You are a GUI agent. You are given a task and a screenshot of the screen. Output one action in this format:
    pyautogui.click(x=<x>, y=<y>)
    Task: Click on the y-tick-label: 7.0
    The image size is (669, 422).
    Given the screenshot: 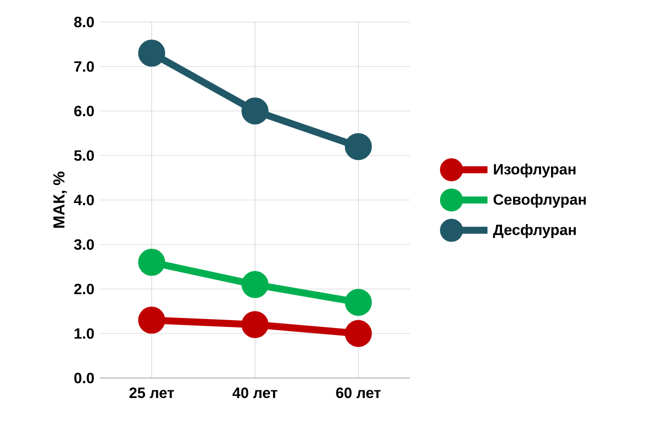 What is the action you would take?
    pyautogui.click(x=84, y=66)
    